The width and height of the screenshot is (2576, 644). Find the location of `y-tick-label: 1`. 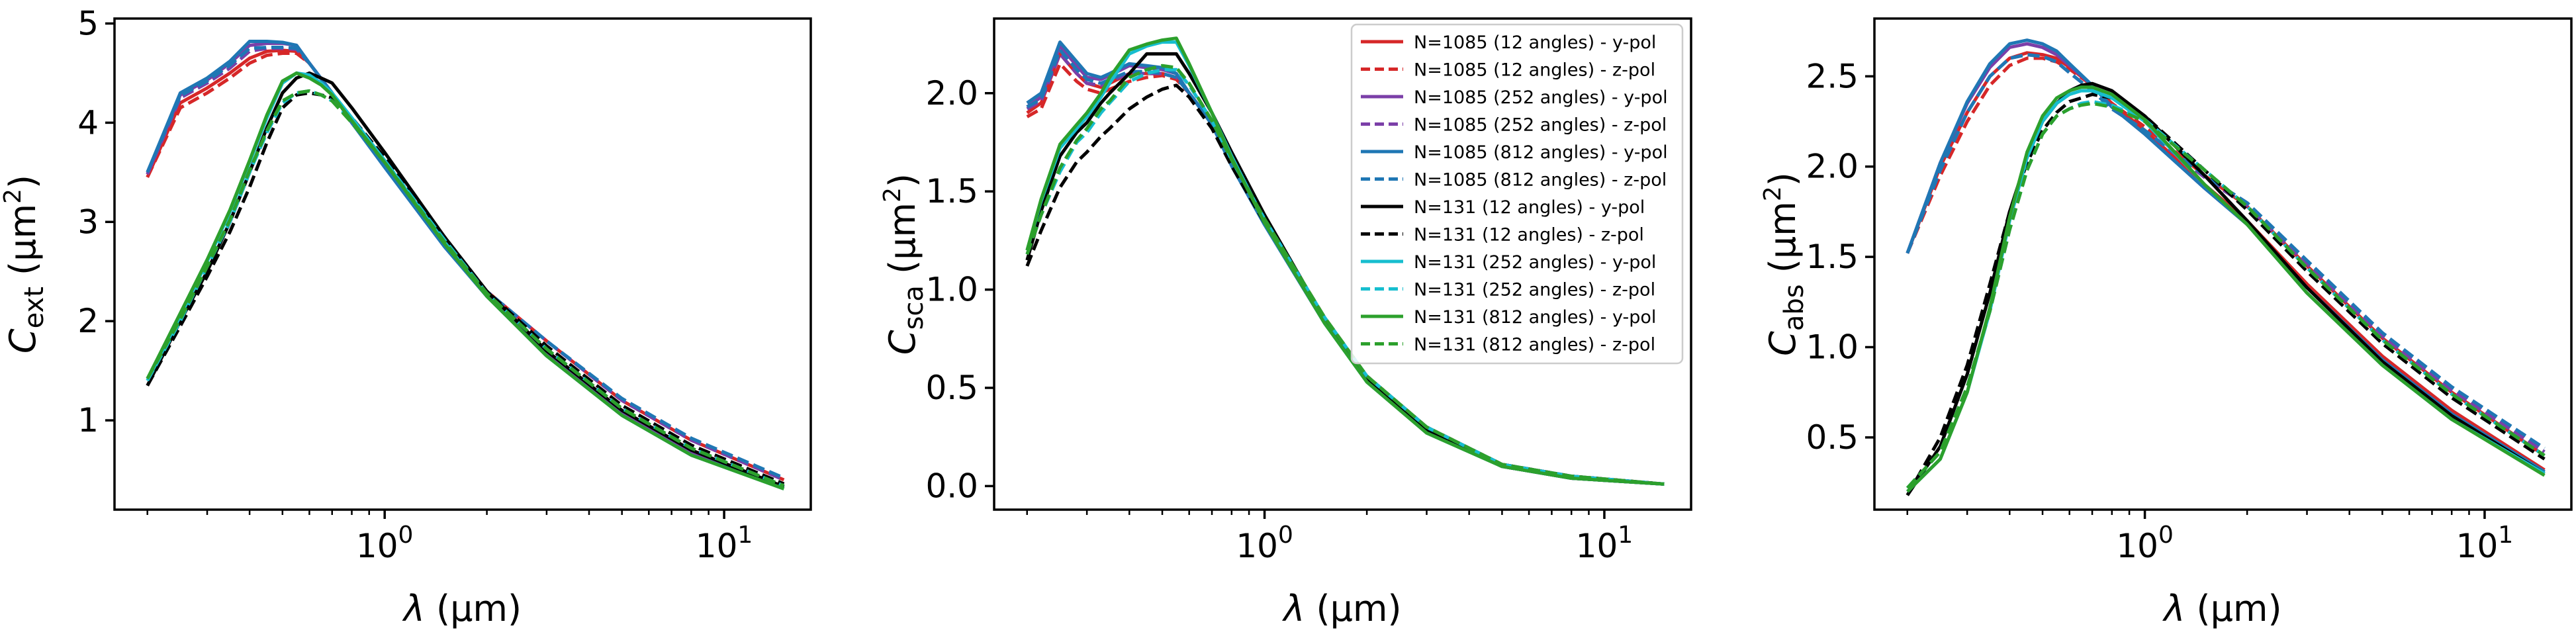

y-tick-label: 1 is located at coordinates (88, 420).